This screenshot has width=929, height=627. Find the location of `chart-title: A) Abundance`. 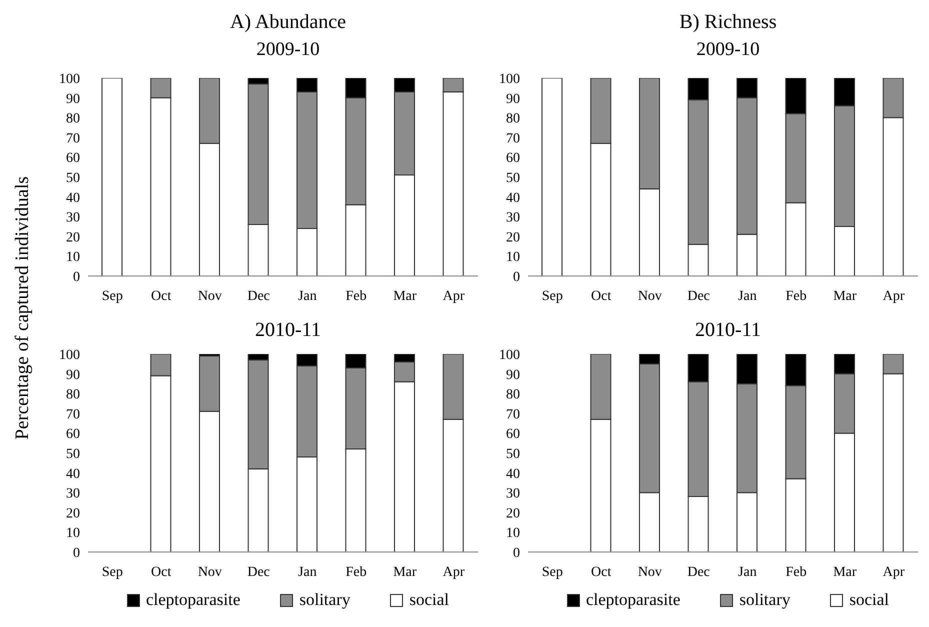

chart-title: A) Abundance is located at coordinates (288, 22).